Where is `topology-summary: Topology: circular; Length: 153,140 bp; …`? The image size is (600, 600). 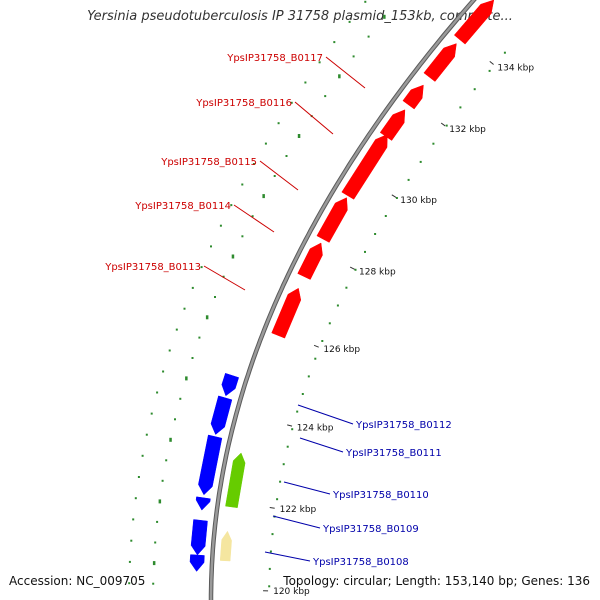
topology-summary: Topology: circular; Length: 153,140 bp; … is located at coordinates (436, 581).